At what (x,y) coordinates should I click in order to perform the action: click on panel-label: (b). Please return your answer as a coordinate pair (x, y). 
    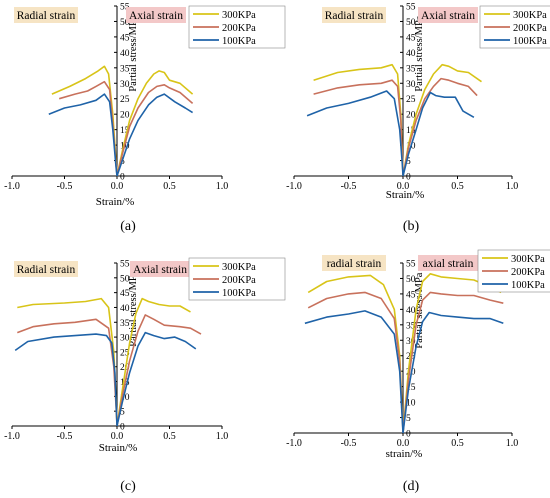
    Looking at the image, I should click on (411, 226).